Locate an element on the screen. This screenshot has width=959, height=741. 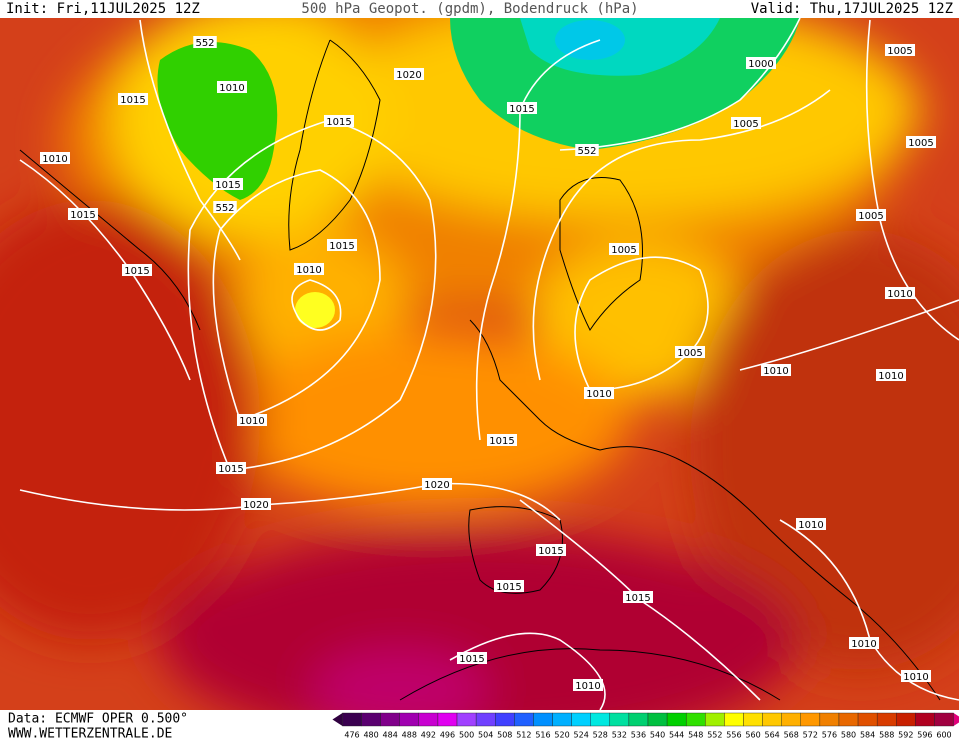
colorbar-label: 508 is located at coordinates (504, 735).